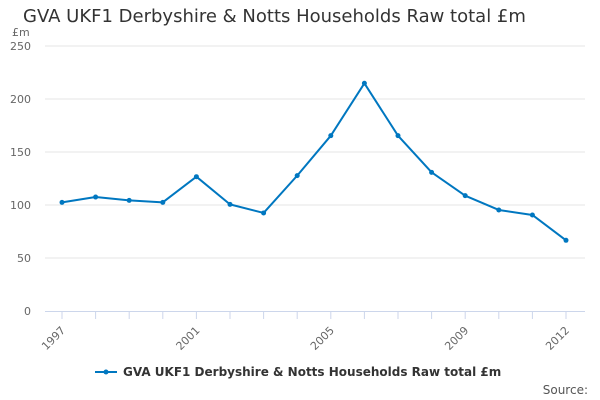 This screenshot has height=400, width=600. I want to click on y-axis-label: £m, so click(21, 32).